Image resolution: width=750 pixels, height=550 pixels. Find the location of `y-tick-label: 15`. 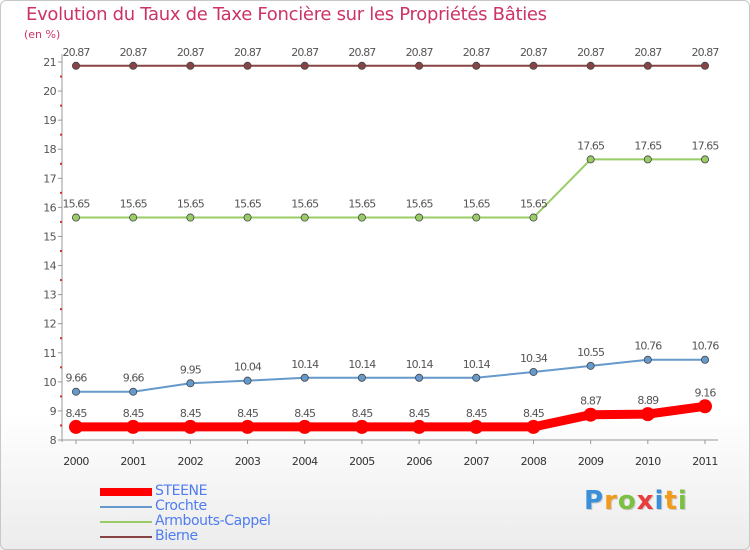

y-tick-label: 15 is located at coordinates (49, 236).